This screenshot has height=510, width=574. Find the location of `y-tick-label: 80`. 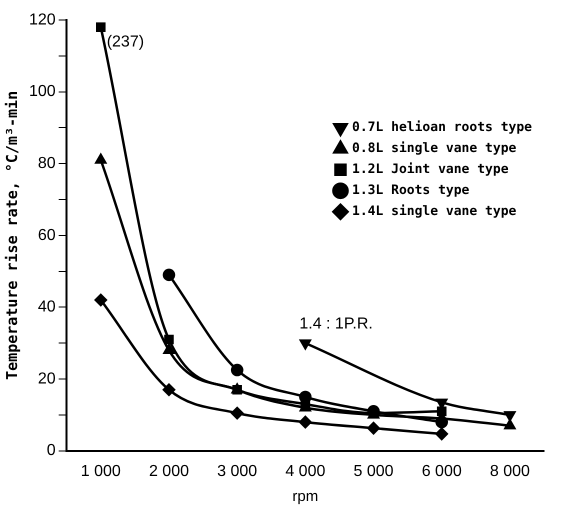

y-tick-label: 80 is located at coordinates (47, 163).